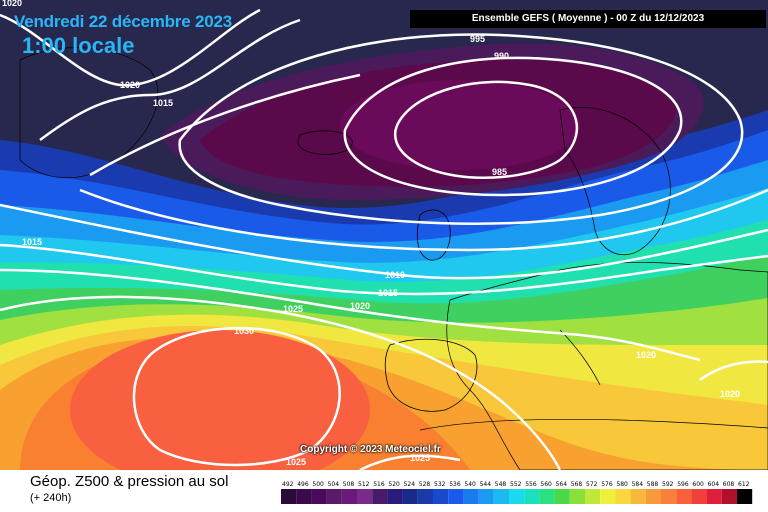 This screenshot has width=768, height=512. Describe the element at coordinates (683, 484) in the screenshot. I see `legend-tick-label: 596` at that location.